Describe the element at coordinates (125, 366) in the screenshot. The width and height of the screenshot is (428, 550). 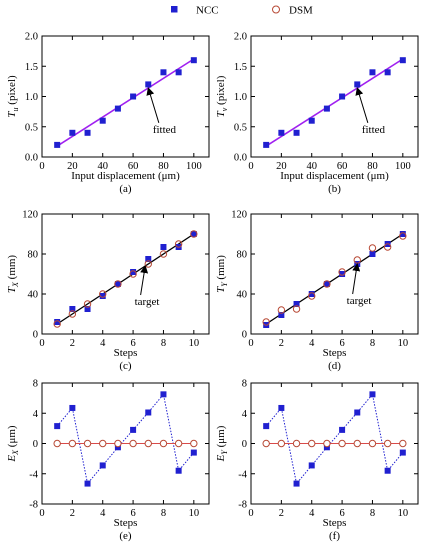
I see `panel-caption: (c)` at that location.